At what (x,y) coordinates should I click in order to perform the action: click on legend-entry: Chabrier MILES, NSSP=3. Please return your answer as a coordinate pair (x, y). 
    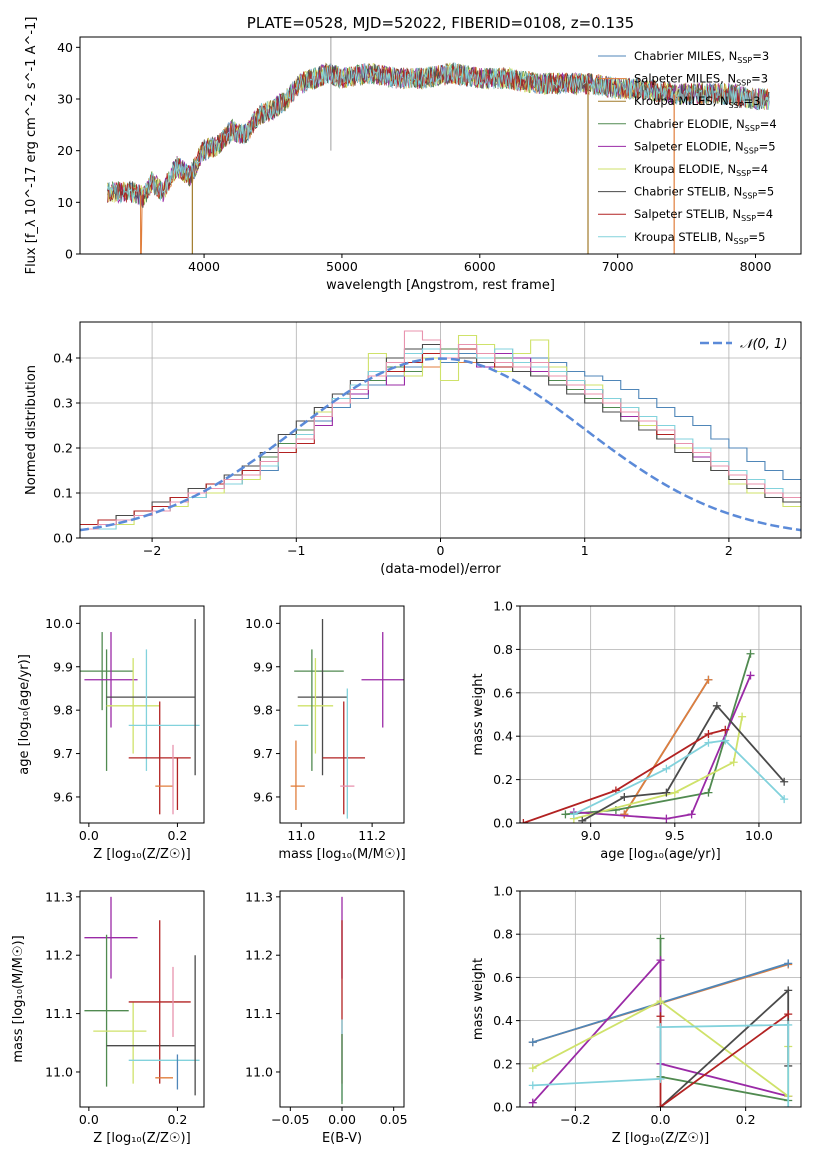
    Looking at the image, I should click on (701, 57).